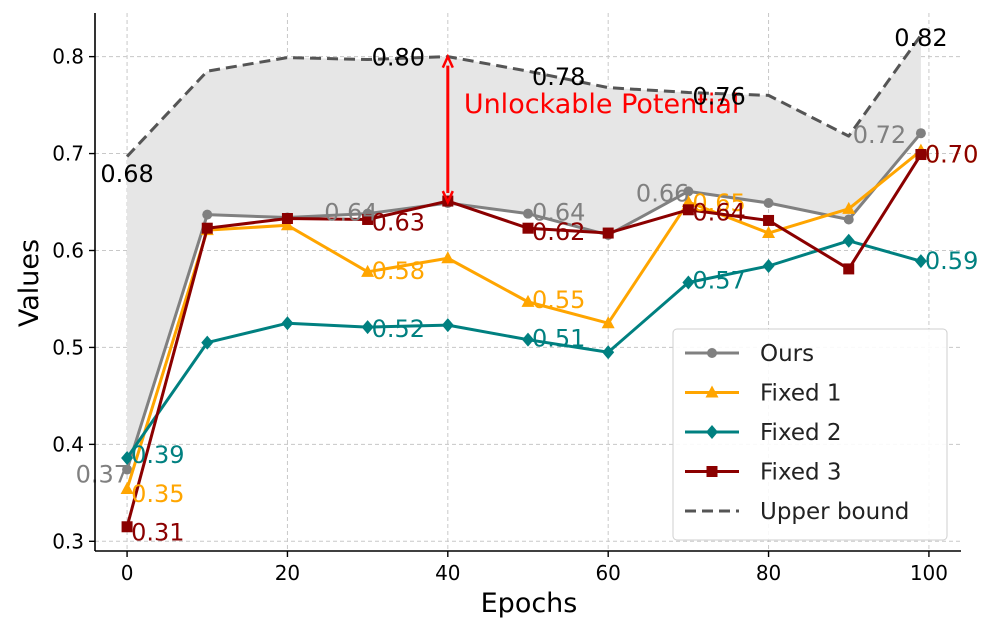 The height and width of the screenshot is (633, 996). Describe the element at coordinates (68, 250) in the screenshot. I see `y-tick-label: 0.6` at that location.